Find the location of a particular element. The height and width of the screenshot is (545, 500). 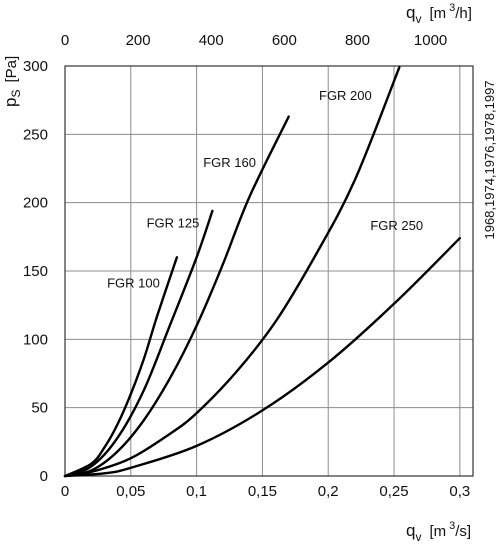

x-axis-bottom-label: qv [m 3/s] is located at coordinates (438, 532).